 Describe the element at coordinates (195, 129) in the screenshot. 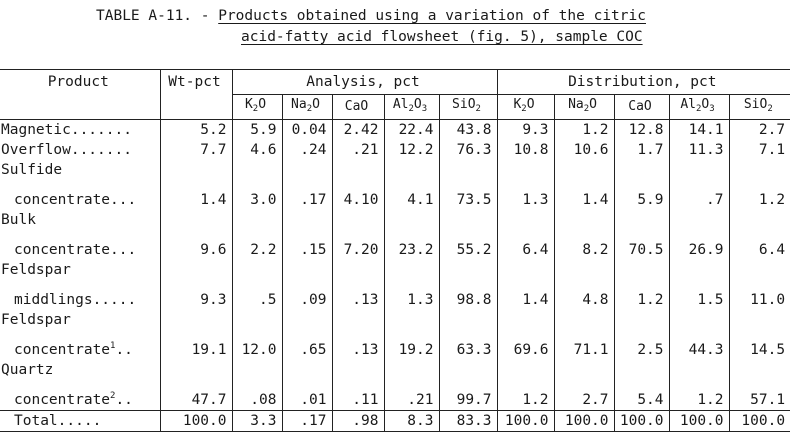

I see `cell-wt-pct: 5.2` at that location.